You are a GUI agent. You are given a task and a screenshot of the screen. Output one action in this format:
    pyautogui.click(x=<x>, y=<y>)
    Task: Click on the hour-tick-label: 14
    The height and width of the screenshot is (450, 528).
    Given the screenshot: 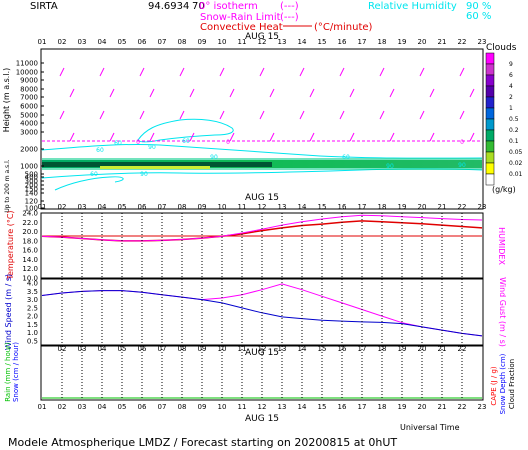 What is the action you would take?
    pyautogui.click(x=302, y=42)
    